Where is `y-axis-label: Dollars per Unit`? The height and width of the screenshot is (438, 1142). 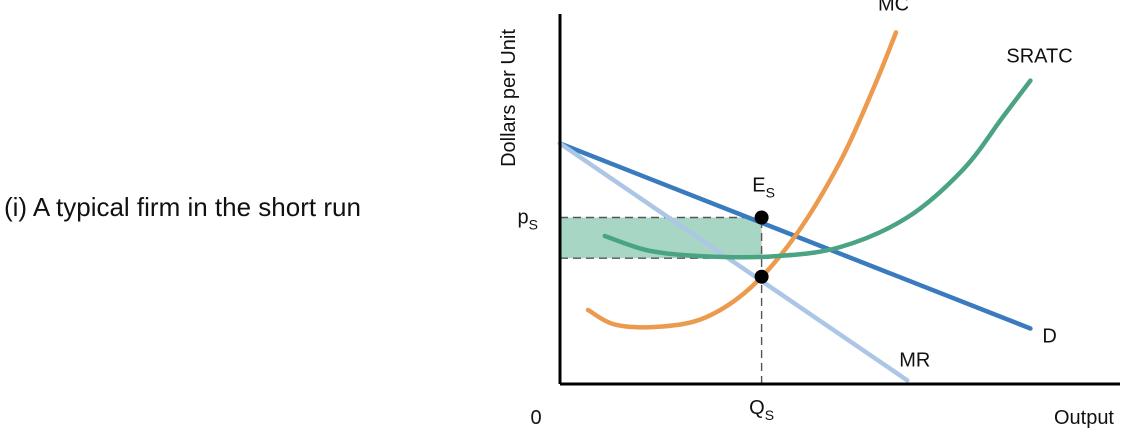
y-axis-label: Dollars per Unit is located at coordinates (509, 98).